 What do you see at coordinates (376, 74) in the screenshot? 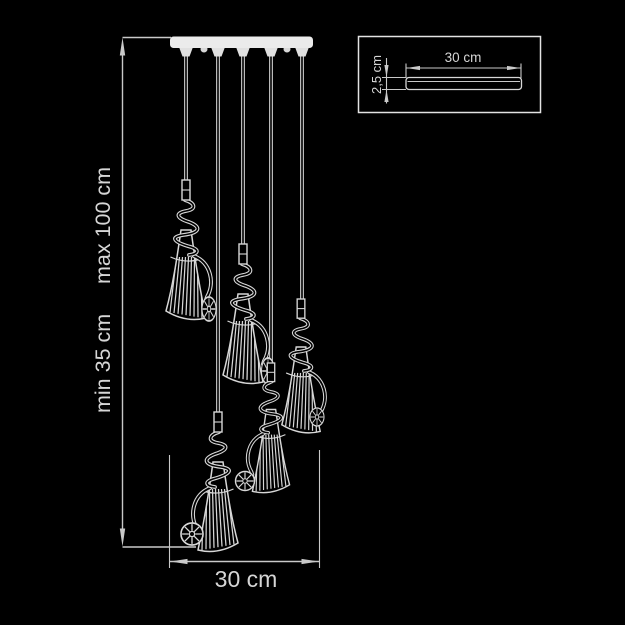
I see `inset-thickness-label: 2,5 cm` at bounding box center [376, 74].